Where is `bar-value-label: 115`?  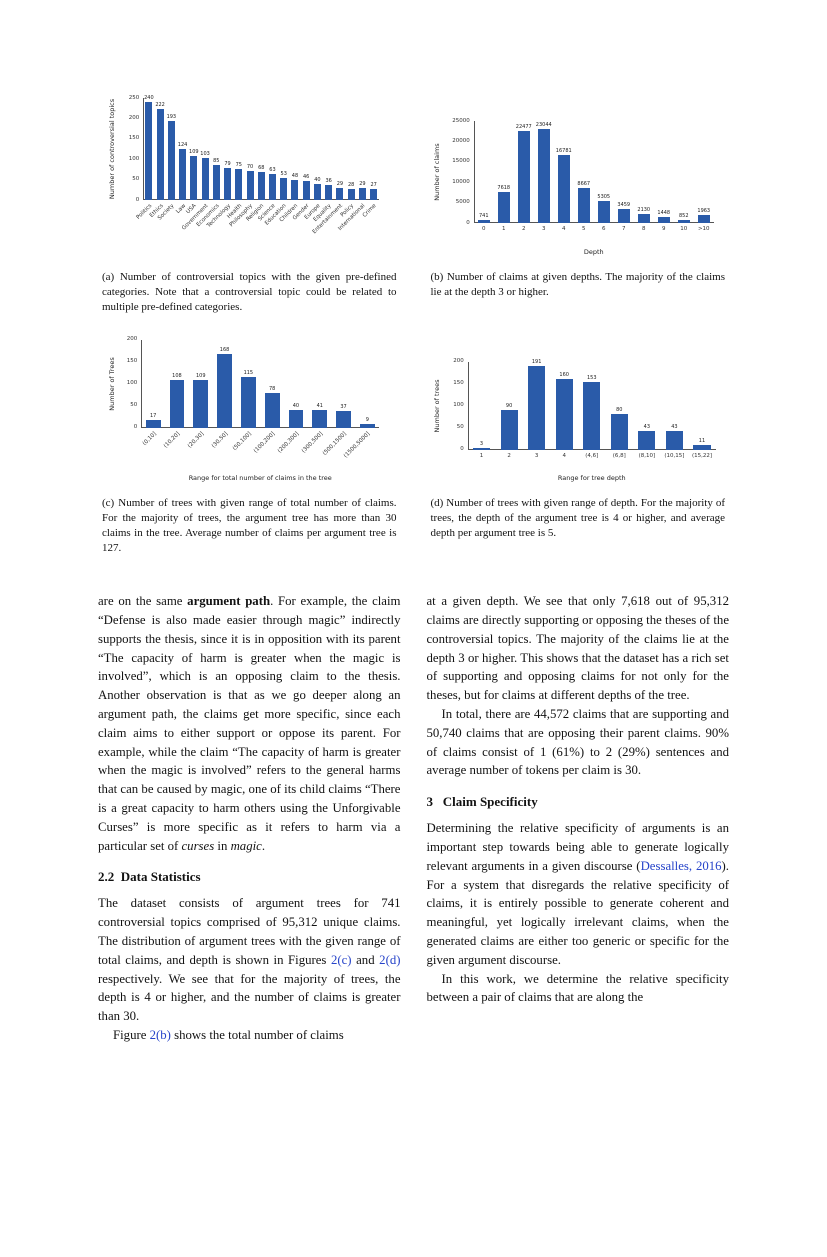 bar-value-label: 115 is located at coordinates (248, 372).